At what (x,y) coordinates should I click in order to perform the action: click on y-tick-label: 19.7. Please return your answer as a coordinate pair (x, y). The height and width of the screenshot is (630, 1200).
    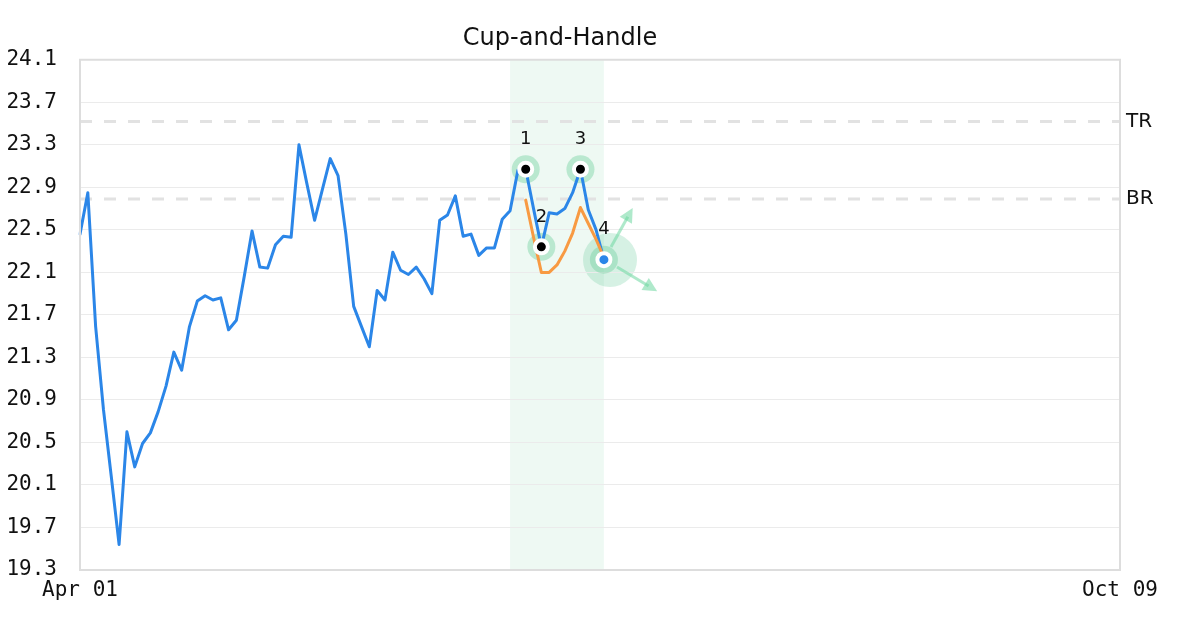
    Looking at the image, I should click on (31, 525).